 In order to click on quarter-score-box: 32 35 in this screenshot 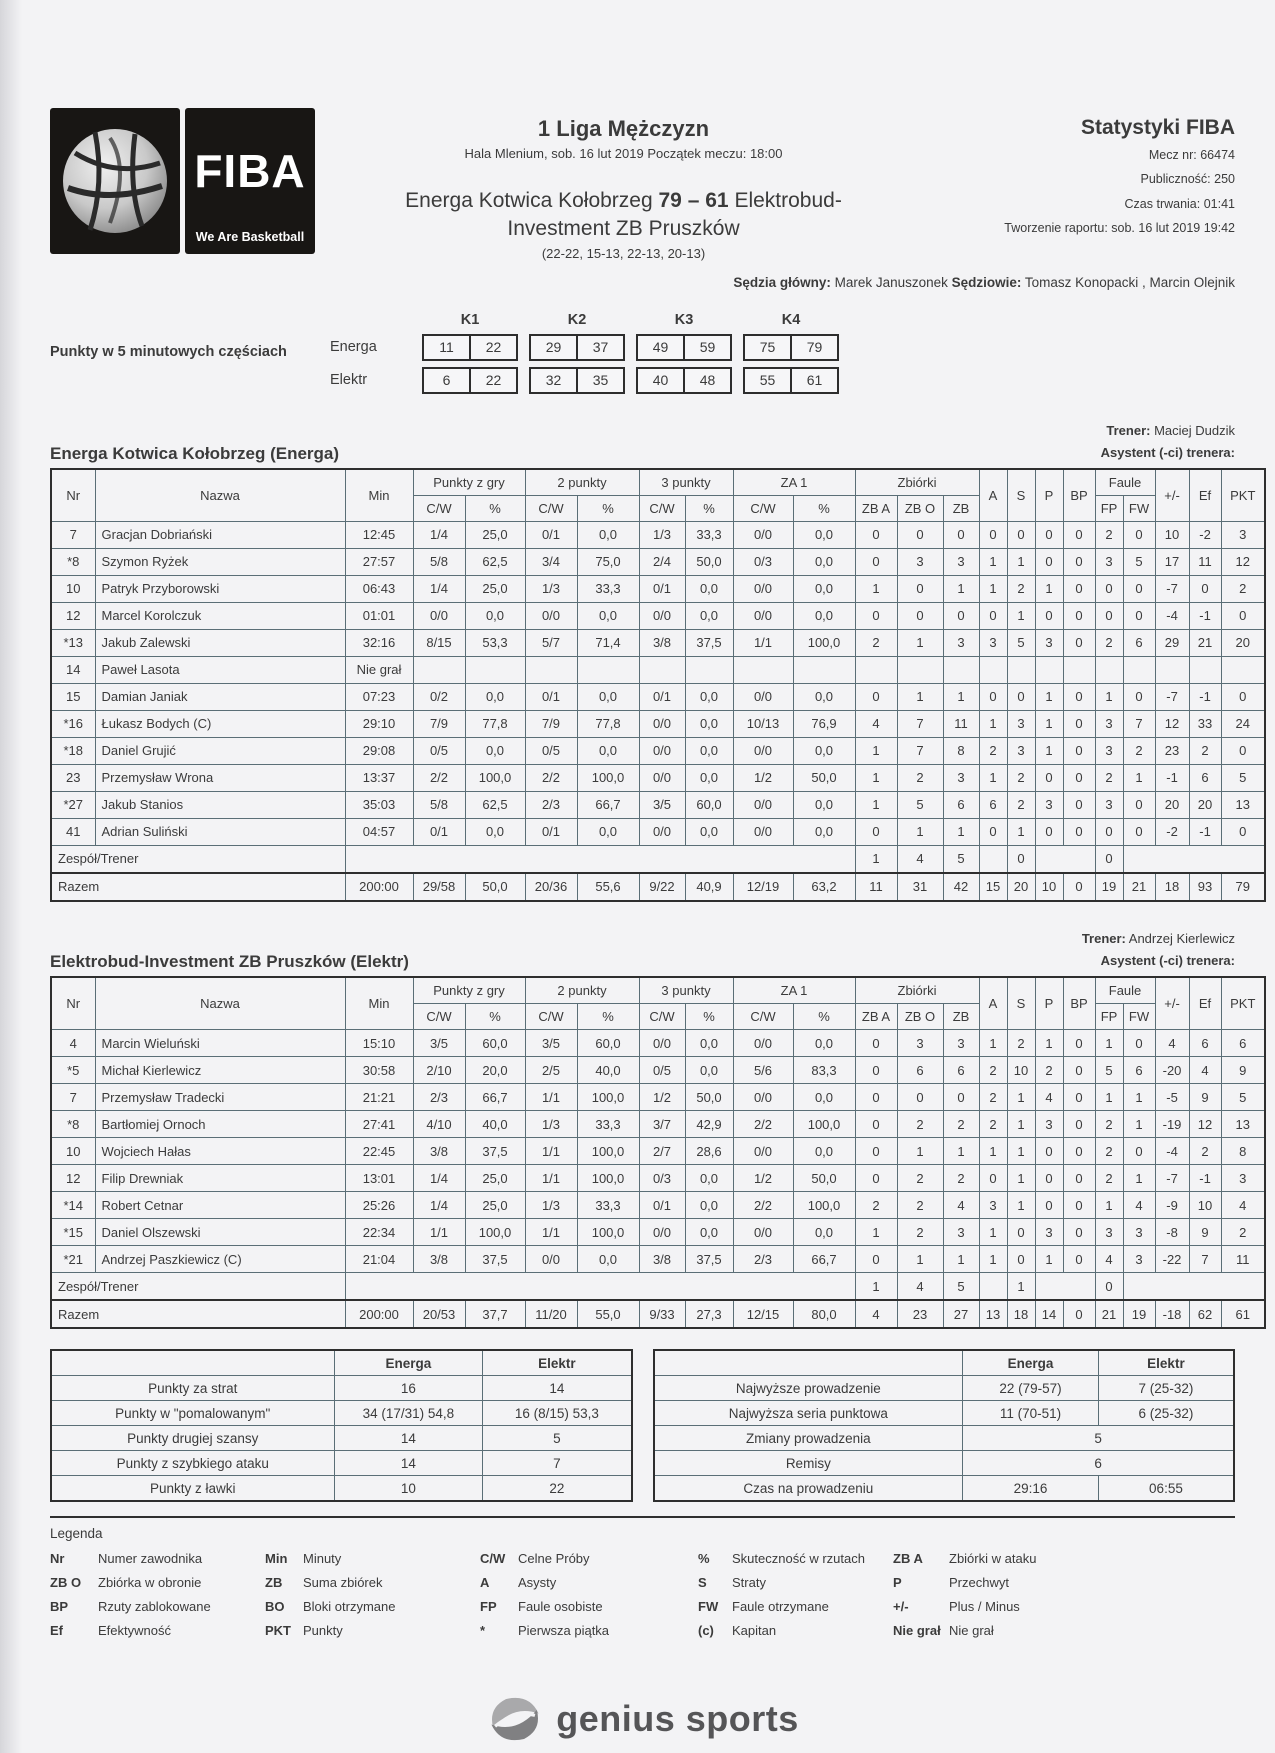, I will do `click(577, 380)`.